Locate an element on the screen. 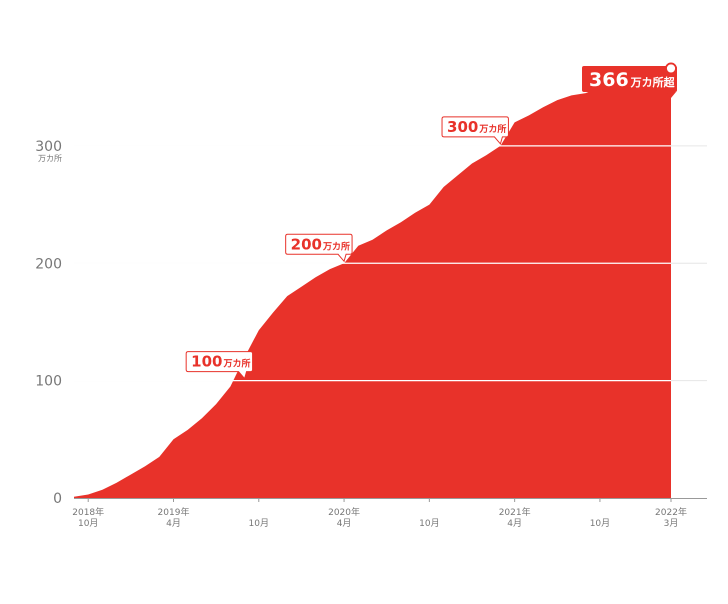 This screenshot has width=728, height=604. milestone-callout: 200万カ所 is located at coordinates (319, 248).